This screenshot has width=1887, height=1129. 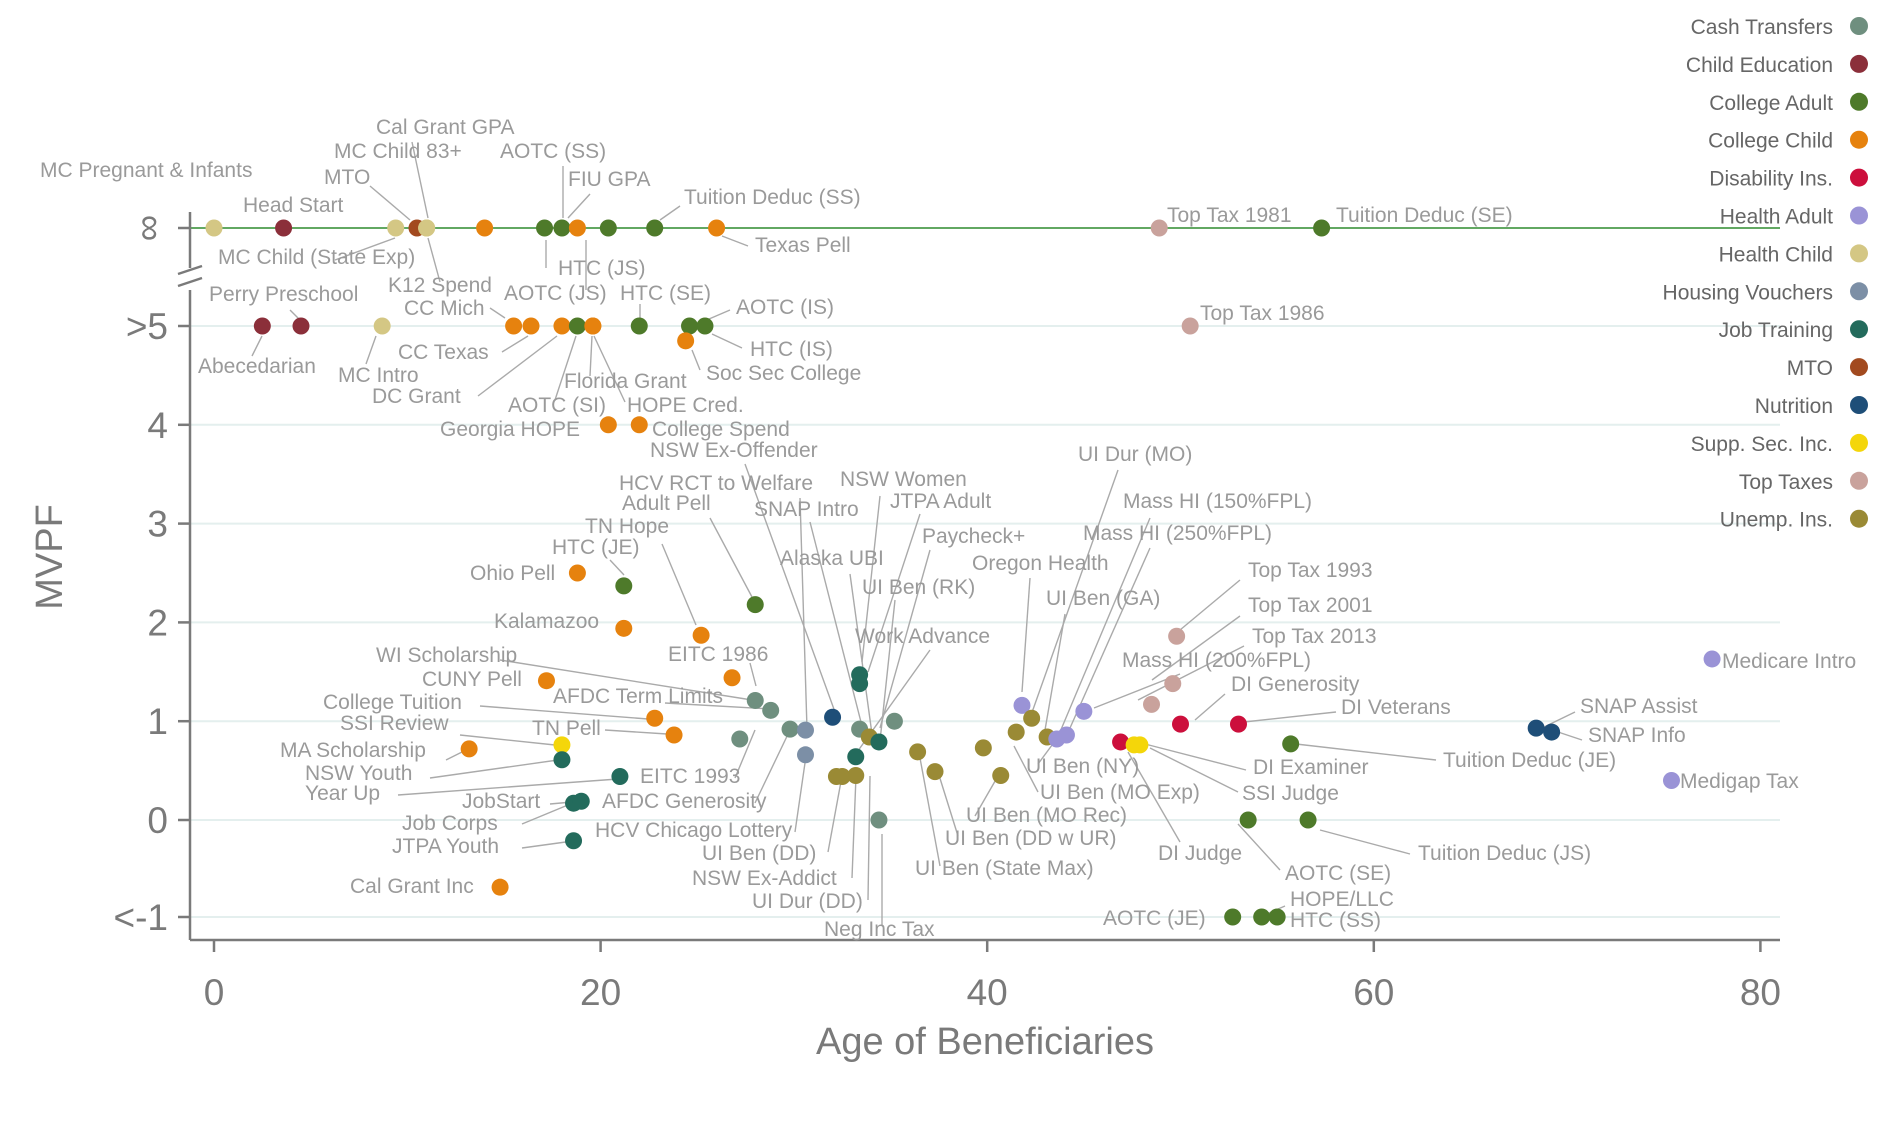 I want to click on point-label: DI Examiner, so click(x=1311, y=767).